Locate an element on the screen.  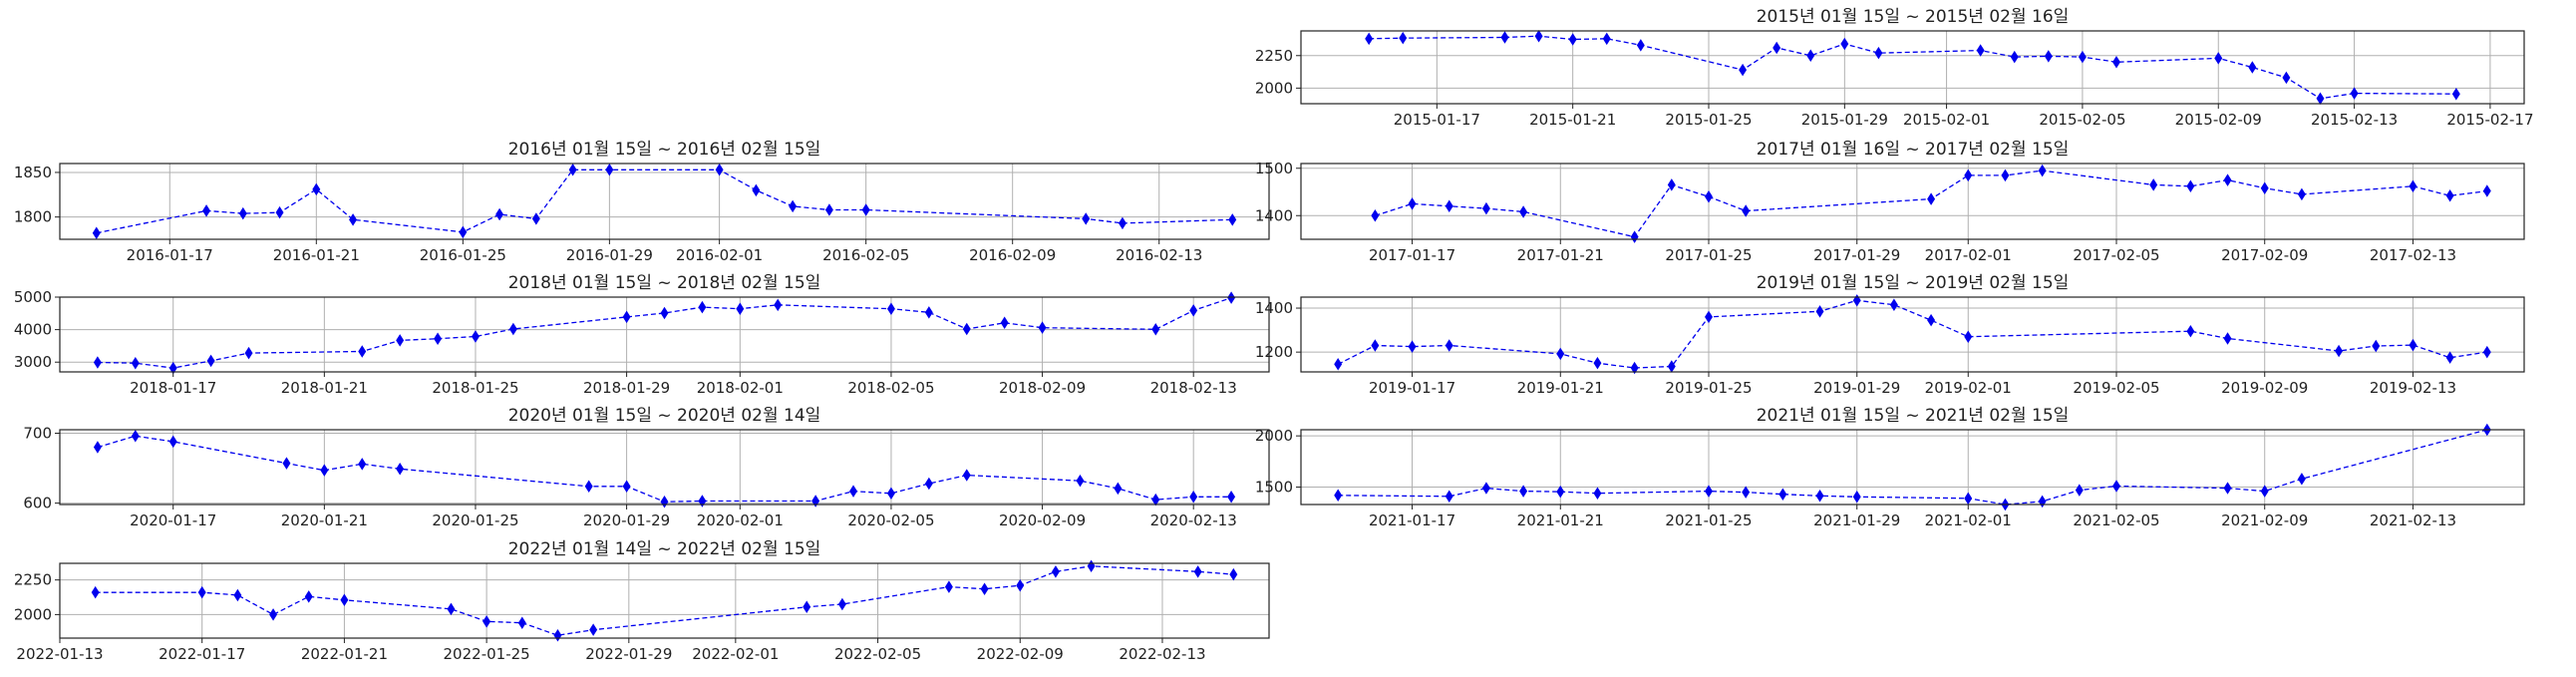
x-tick-label: 2018-02-13 is located at coordinates (1193, 388).